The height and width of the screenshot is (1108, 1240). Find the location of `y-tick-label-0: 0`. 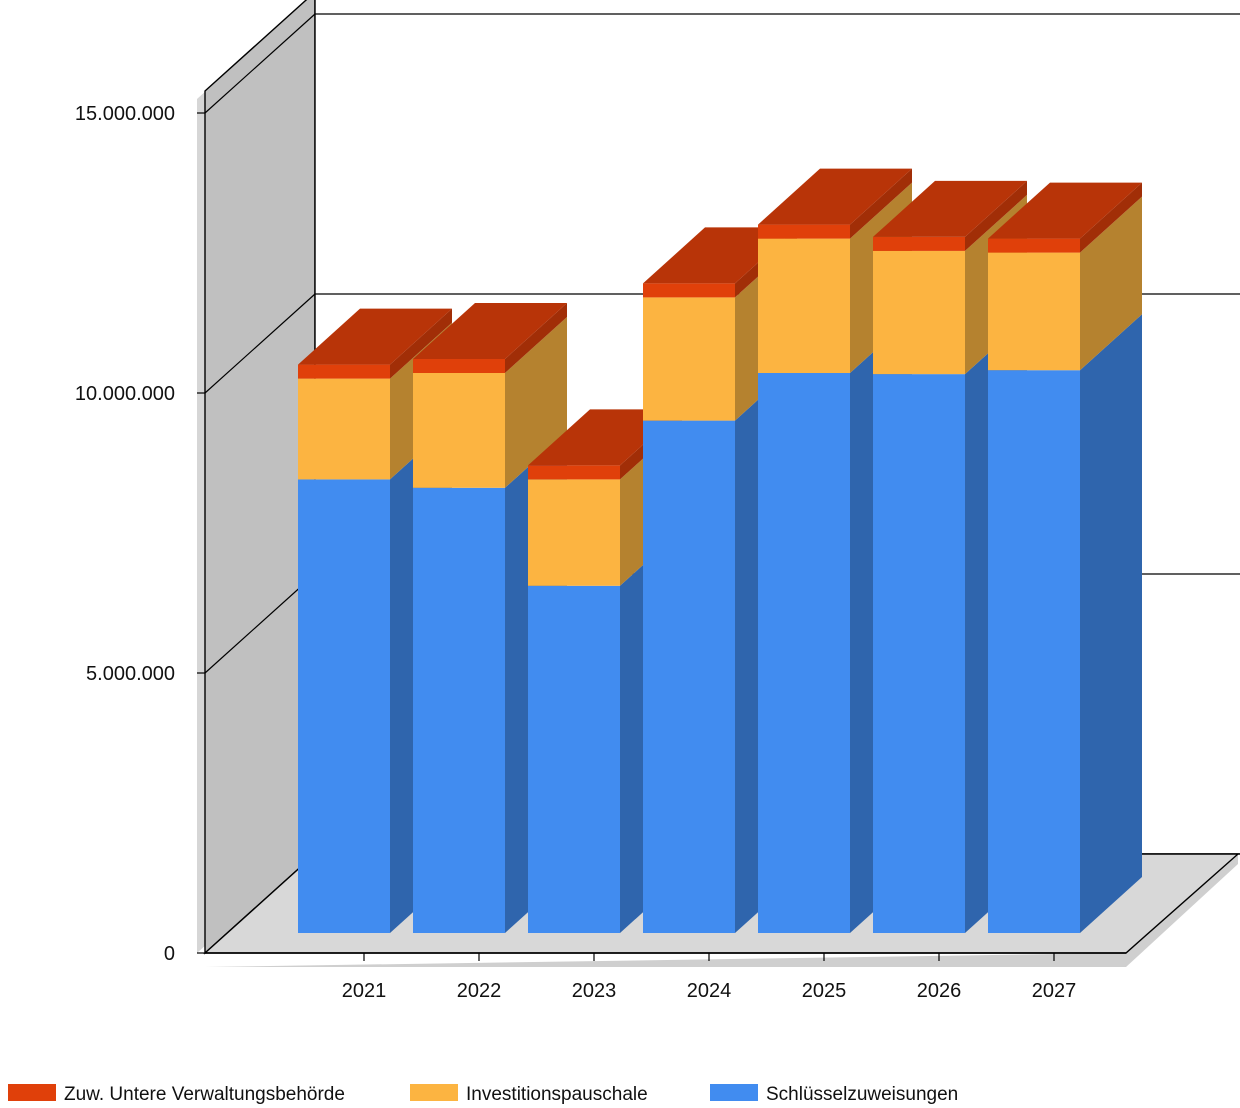

y-tick-label-0: 0 is located at coordinates (169, 954).